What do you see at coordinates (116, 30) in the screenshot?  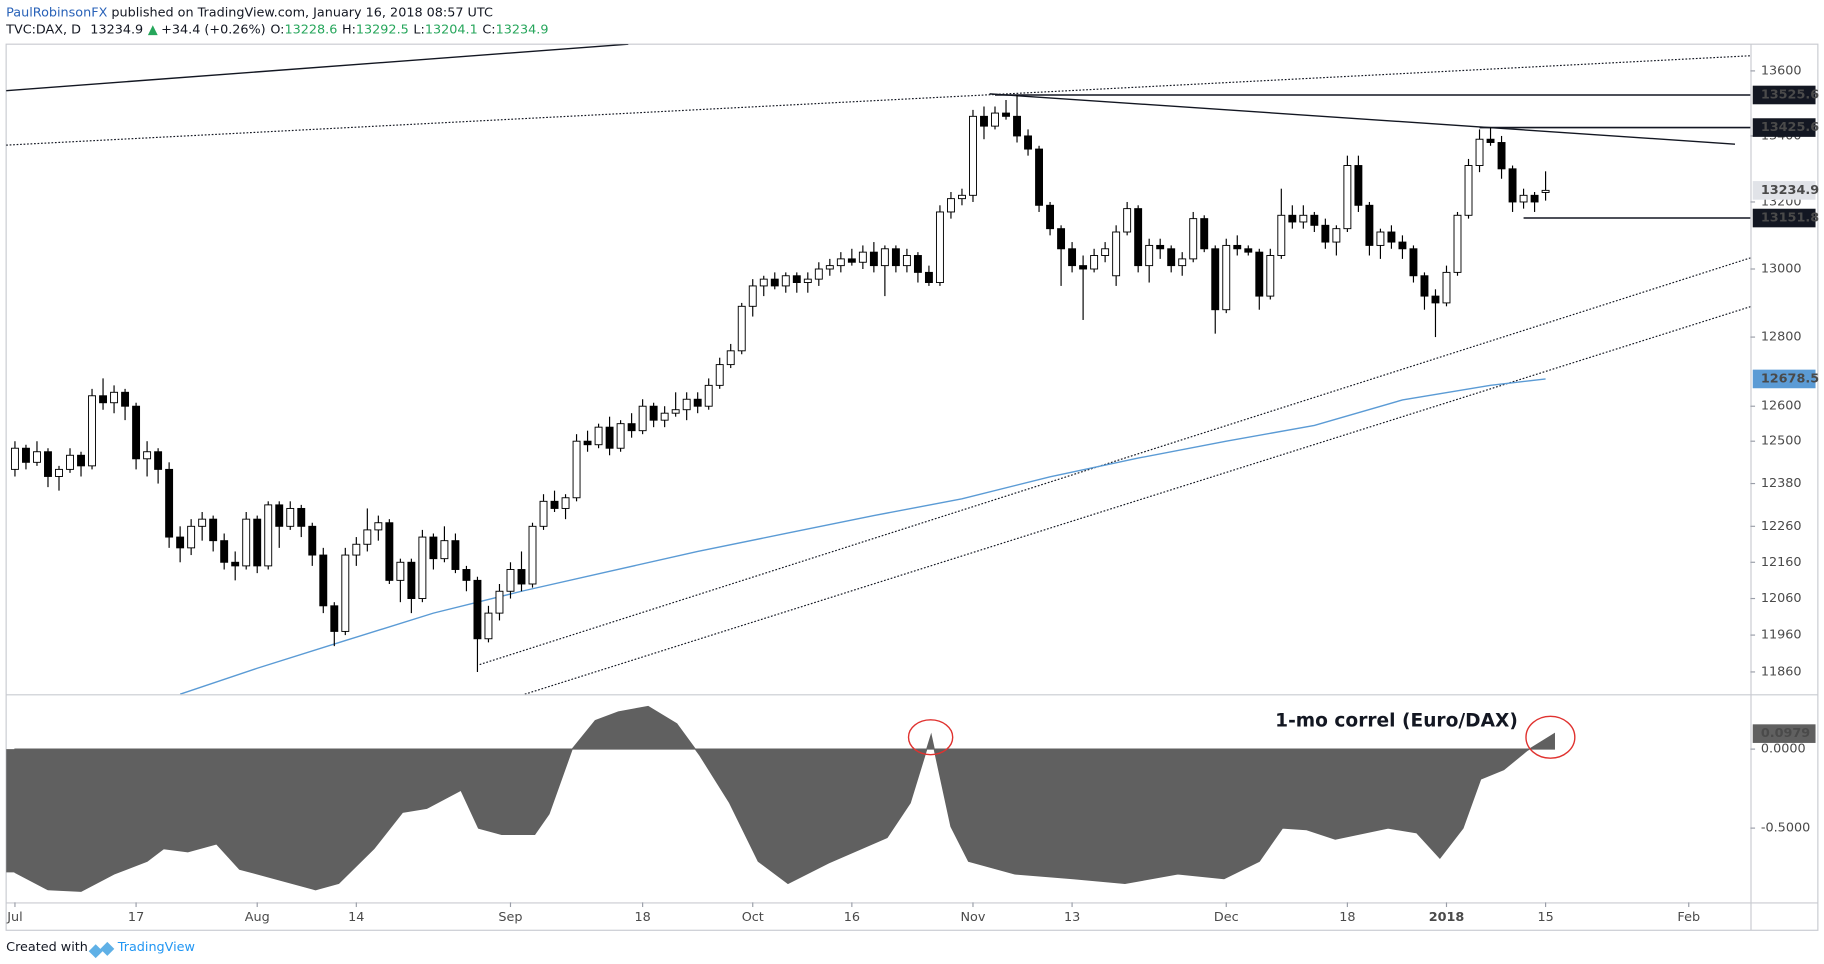 I see `last: 13234.9` at bounding box center [116, 30].